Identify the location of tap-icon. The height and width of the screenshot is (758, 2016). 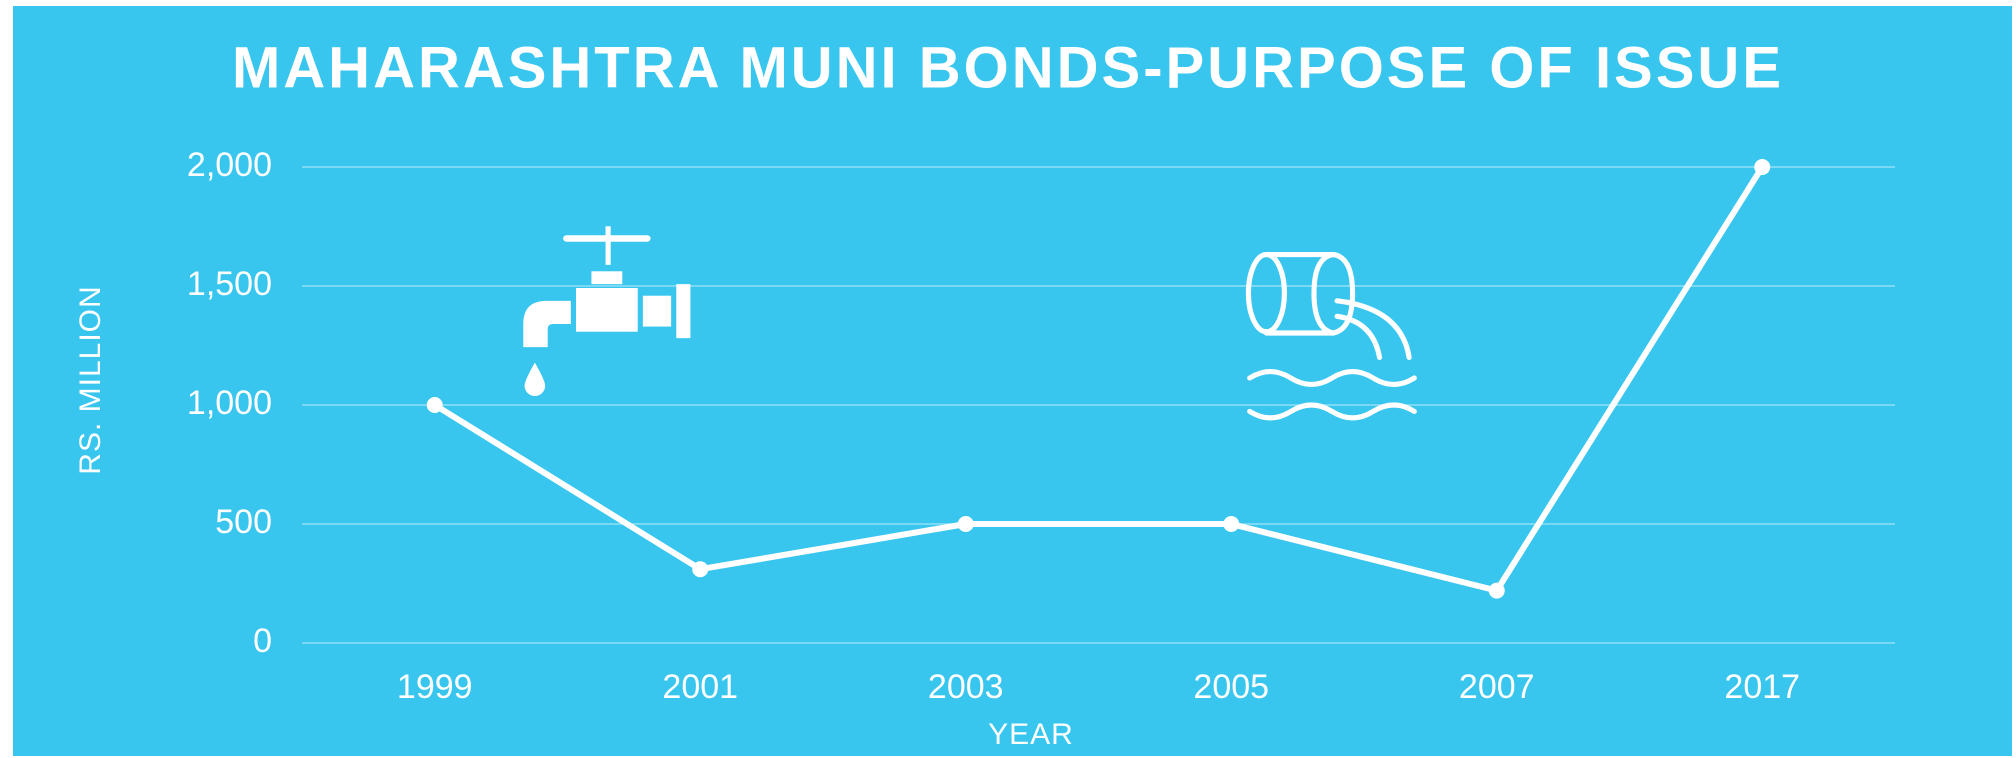
(607, 311).